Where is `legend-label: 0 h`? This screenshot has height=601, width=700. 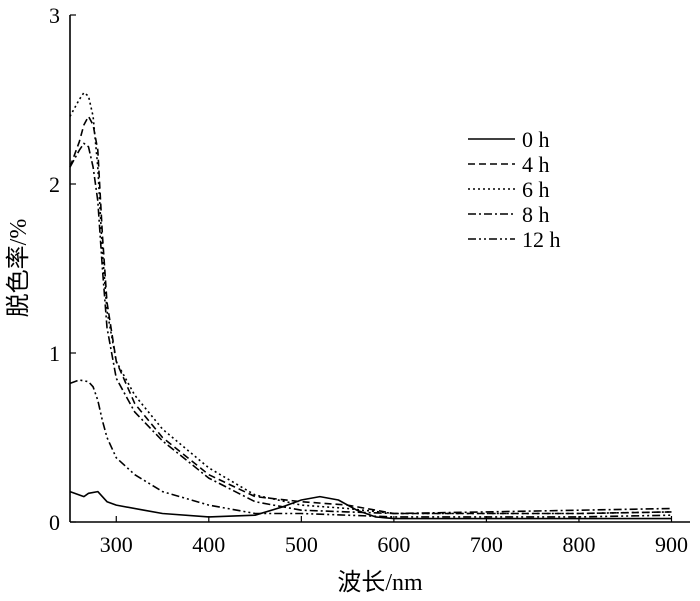
legend-label: 0 h is located at coordinates (536, 139).